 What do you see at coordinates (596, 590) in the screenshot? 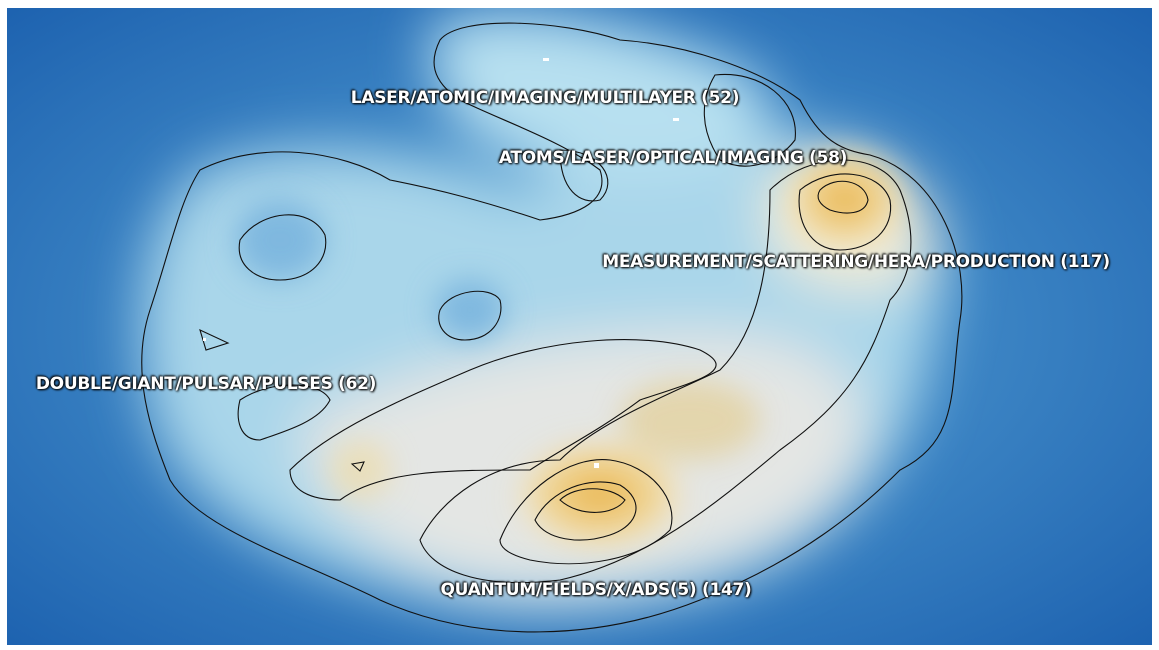
I see `topic-label: QUANTUM/FIELDS/X/ADS(5) (147)` at bounding box center [596, 590].